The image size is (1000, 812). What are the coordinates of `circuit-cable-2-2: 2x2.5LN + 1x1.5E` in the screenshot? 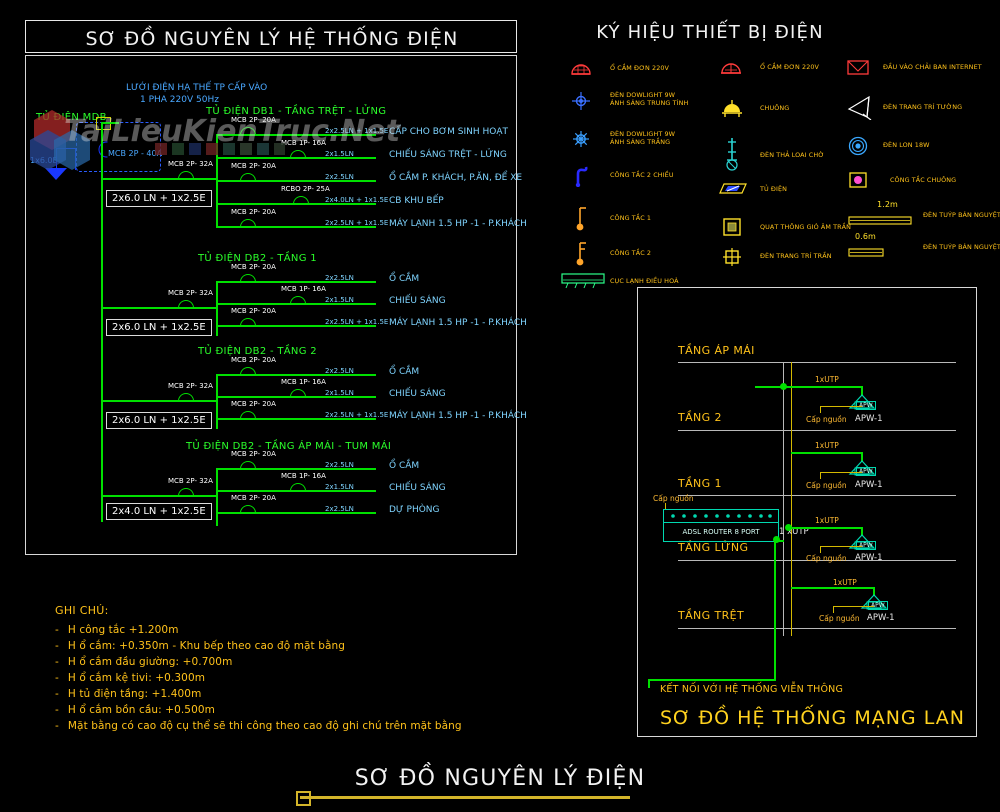 It's located at (357, 415).